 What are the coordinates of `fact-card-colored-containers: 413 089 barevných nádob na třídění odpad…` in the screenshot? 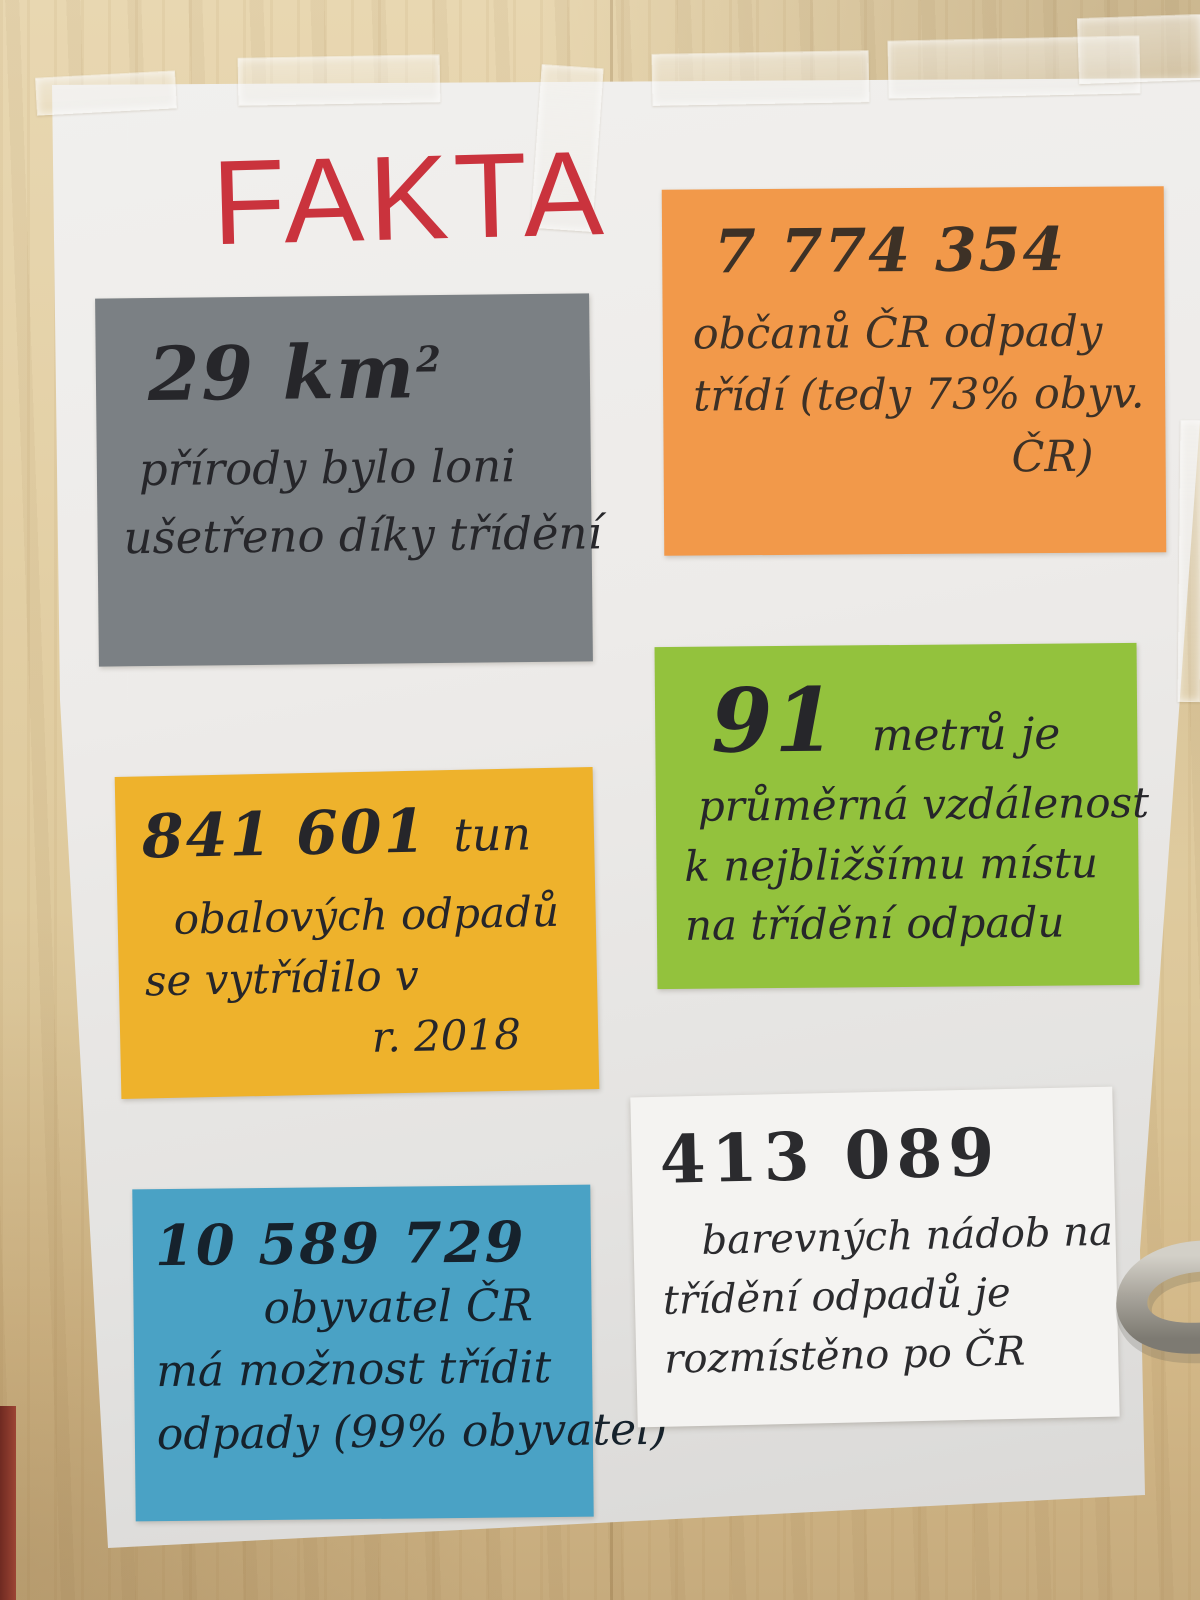 It's located at (875, 1257).